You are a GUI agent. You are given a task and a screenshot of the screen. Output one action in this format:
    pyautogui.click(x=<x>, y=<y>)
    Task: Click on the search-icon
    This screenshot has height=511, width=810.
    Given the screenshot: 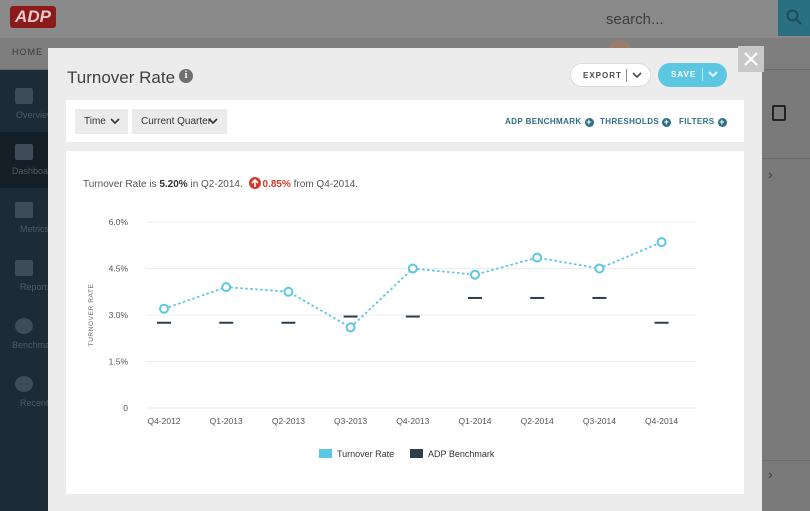 What is the action you would take?
    pyautogui.click(x=794, y=17)
    